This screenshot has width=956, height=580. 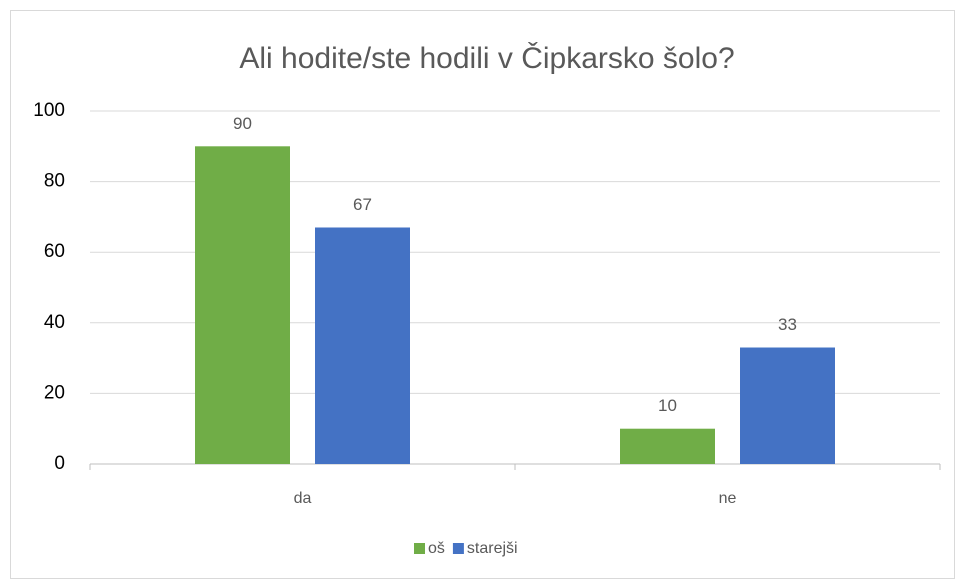 I want to click on y-tick-label: 80, so click(x=54, y=181).